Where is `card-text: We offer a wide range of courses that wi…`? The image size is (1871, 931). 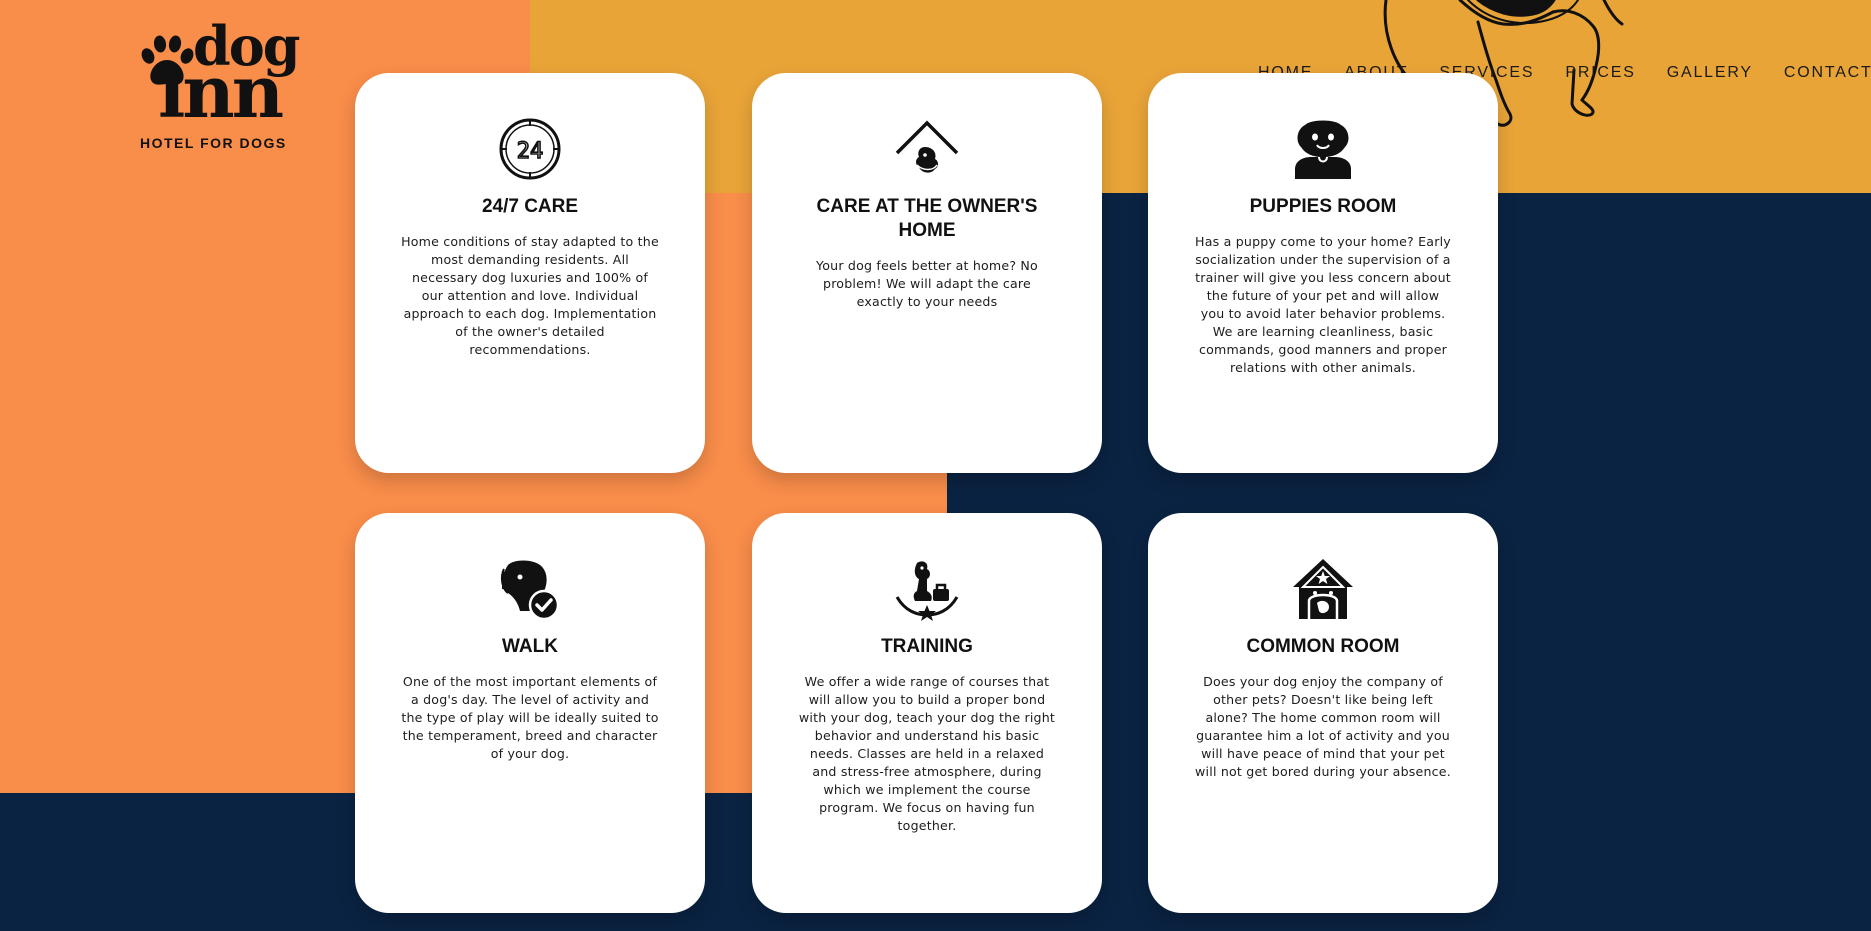 card-text: We offer a wide range of courses that wi… is located at coordinates (927, 753).